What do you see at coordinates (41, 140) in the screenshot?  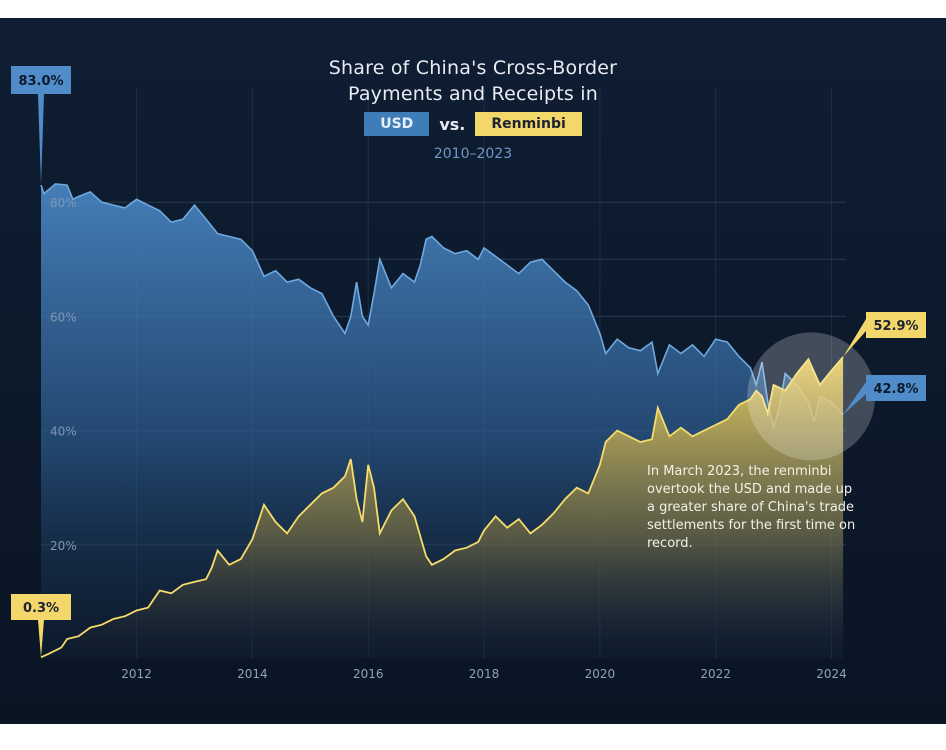 I see `usd-start-pointer` at bounding box center [41, 140].